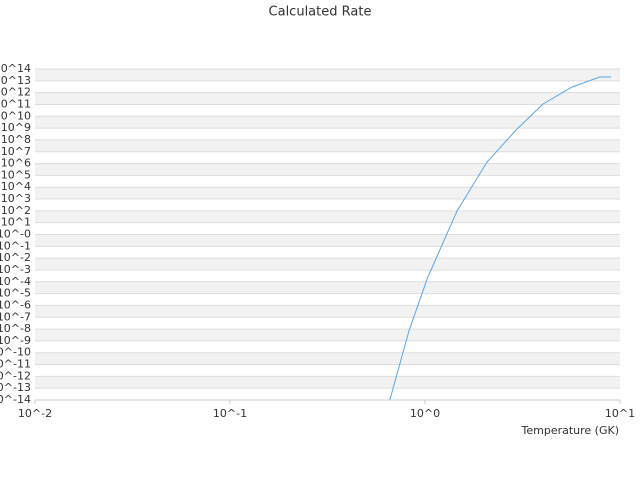 The width and height of the screenshot is (640, 480). What do you see at coordinates (15, 103) in the screenshot?
I see `y-tick-label: 10^11` at bounding box center [15, 103].